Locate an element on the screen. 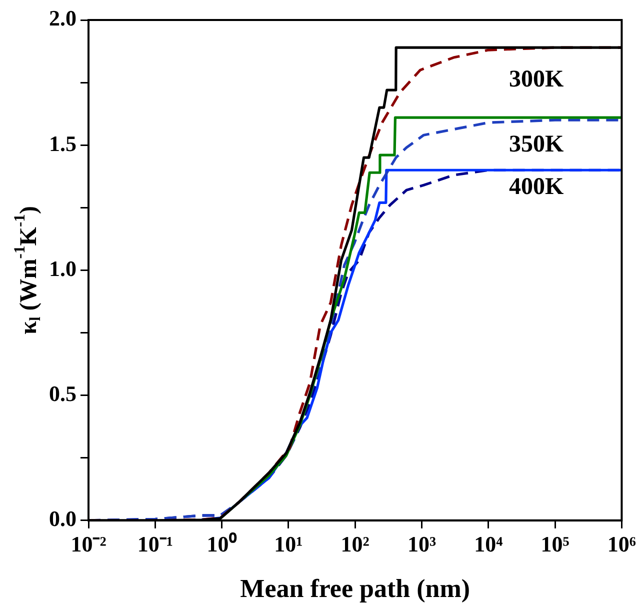 The height and width of the screenshot is (614, 640). x-tick-label: 10² is located at coordinates (355, 543).